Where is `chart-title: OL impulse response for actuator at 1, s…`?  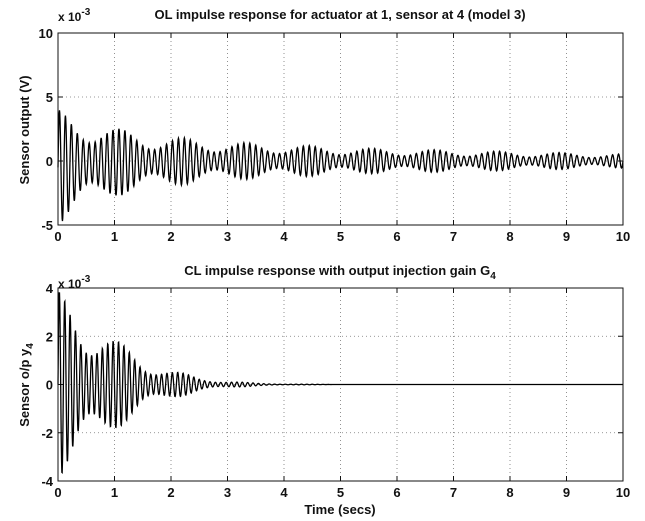
chart-title: OL impulse response for actuator at 1, s… is located at coordinates (339, 14).